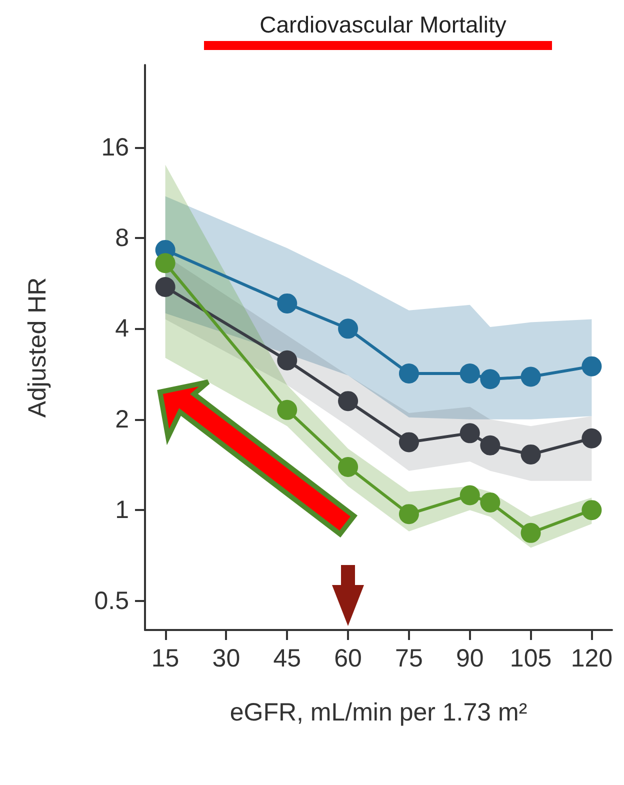 The width and height of the screenshot is (624, 785). Describe the element at coordinates (122, 419) in the screenshot. I see `y-tick-label: 2` at that location.